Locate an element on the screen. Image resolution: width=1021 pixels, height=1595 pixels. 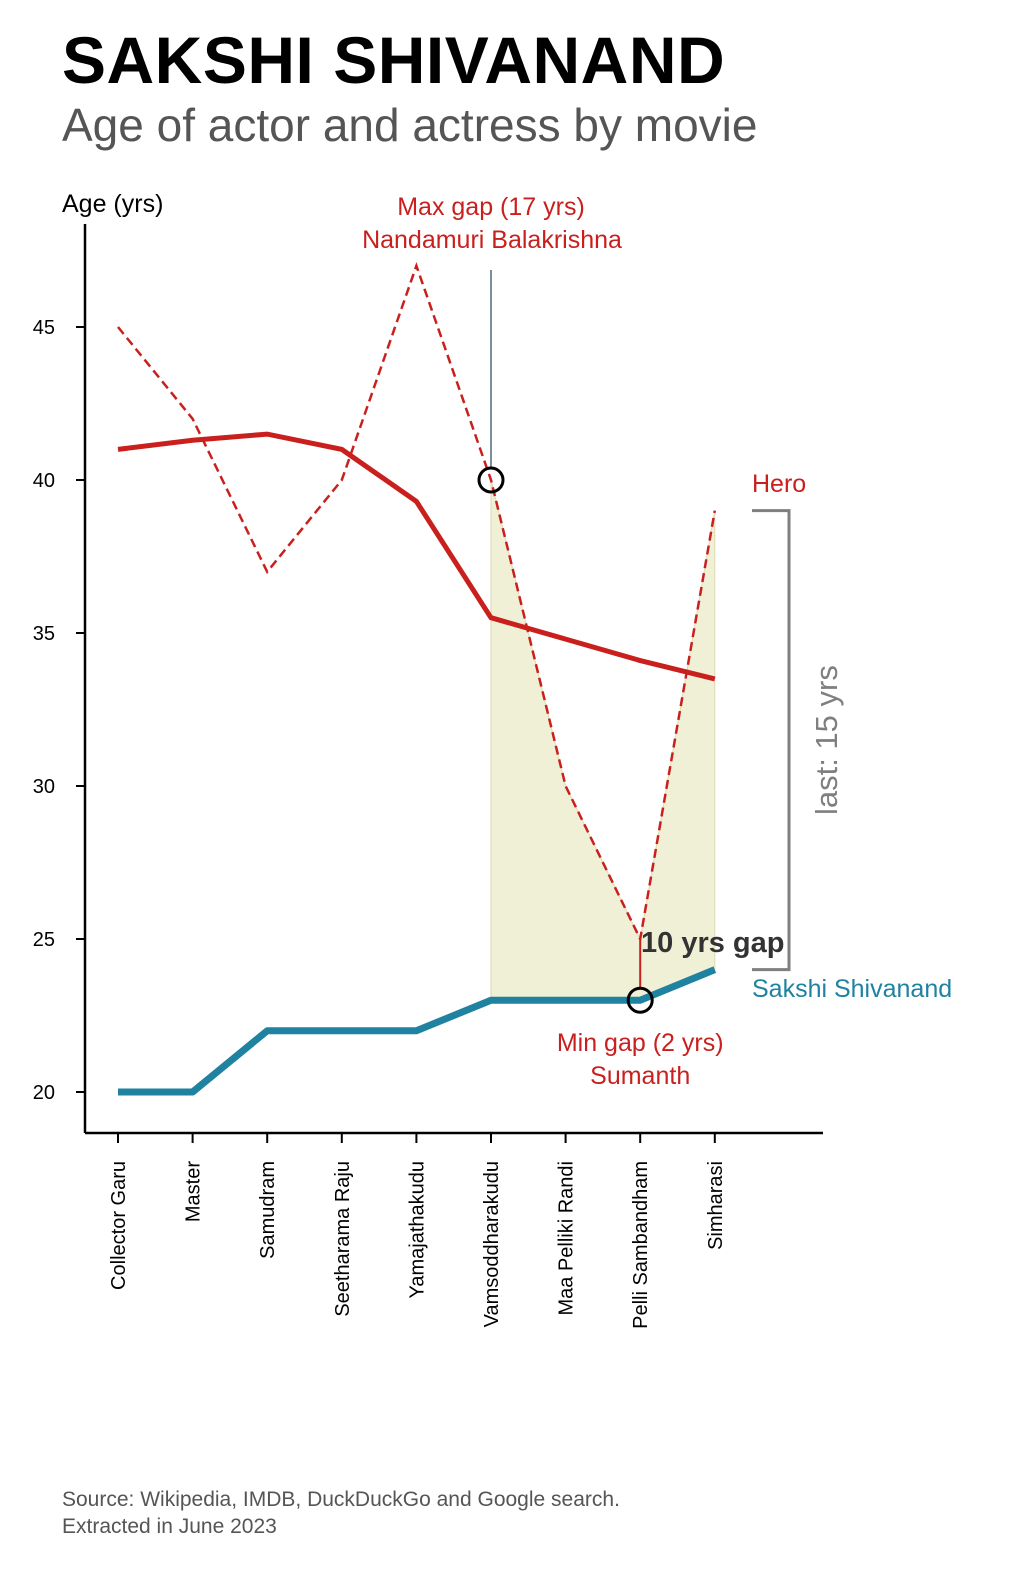
x-tick-label: Master is located at coordinates (194, 1191).